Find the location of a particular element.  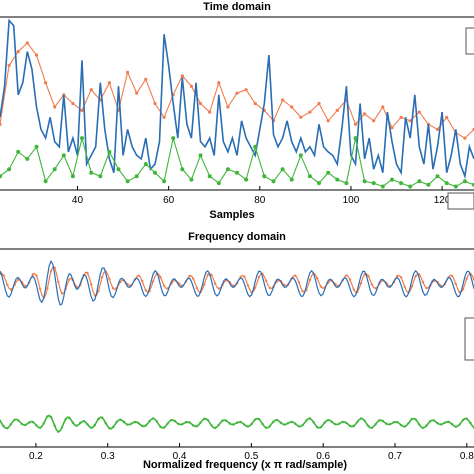

time-x-tick-label: 100 is located at coordinates (351, 200).